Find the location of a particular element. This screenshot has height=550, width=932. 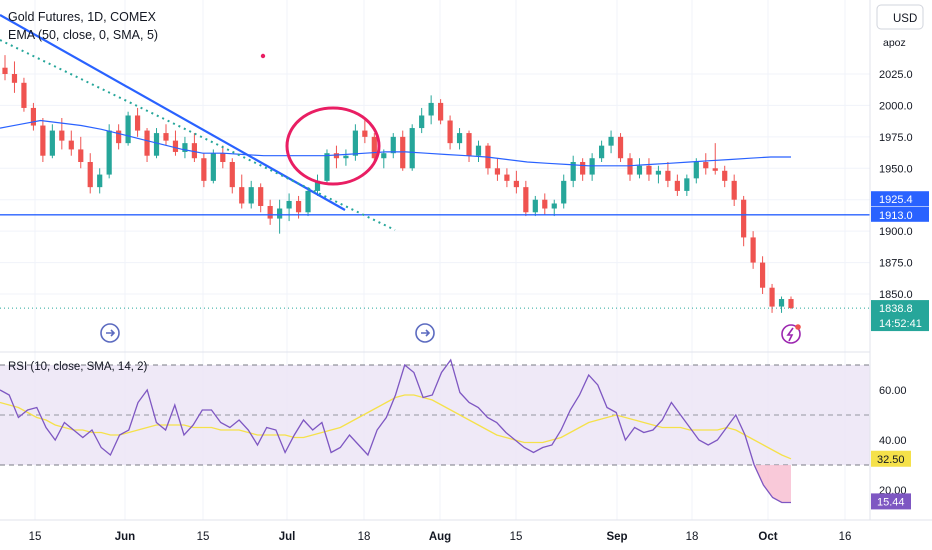

scale-button: apoz is located at coordinates (894, 43).